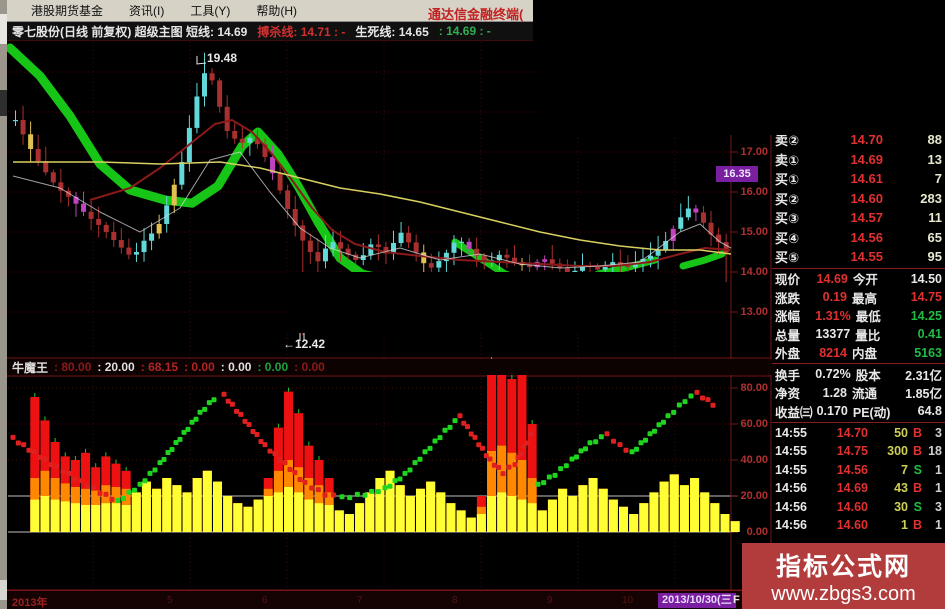 The width and height of the screenshot is (945, 609). Describe the element at coordinates (754, 460) in the screenshot. I see `indicator-axis-label: 40.00` at that location.